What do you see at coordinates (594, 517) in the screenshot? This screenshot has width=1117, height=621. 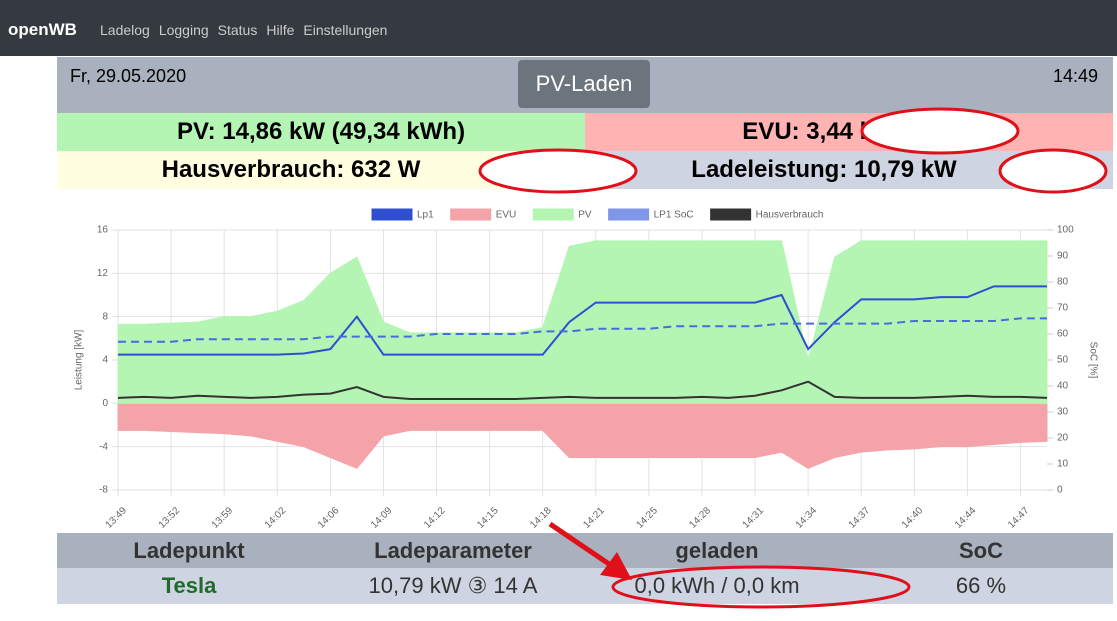 I see `x-tick-label: 14:21` at bounding box center [594, 517].